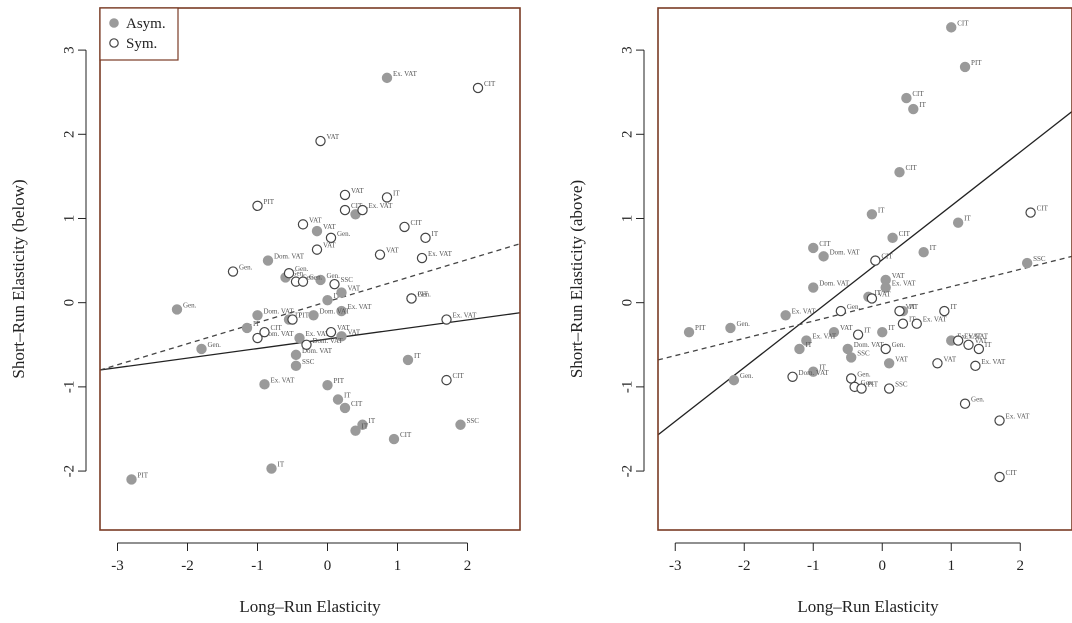 The height and width of the screenshot is (623, 1072). What do you see at coordinates (310, 307) in the screenshot?
I see `fit-line-sym` at bounding box center [310, 307].